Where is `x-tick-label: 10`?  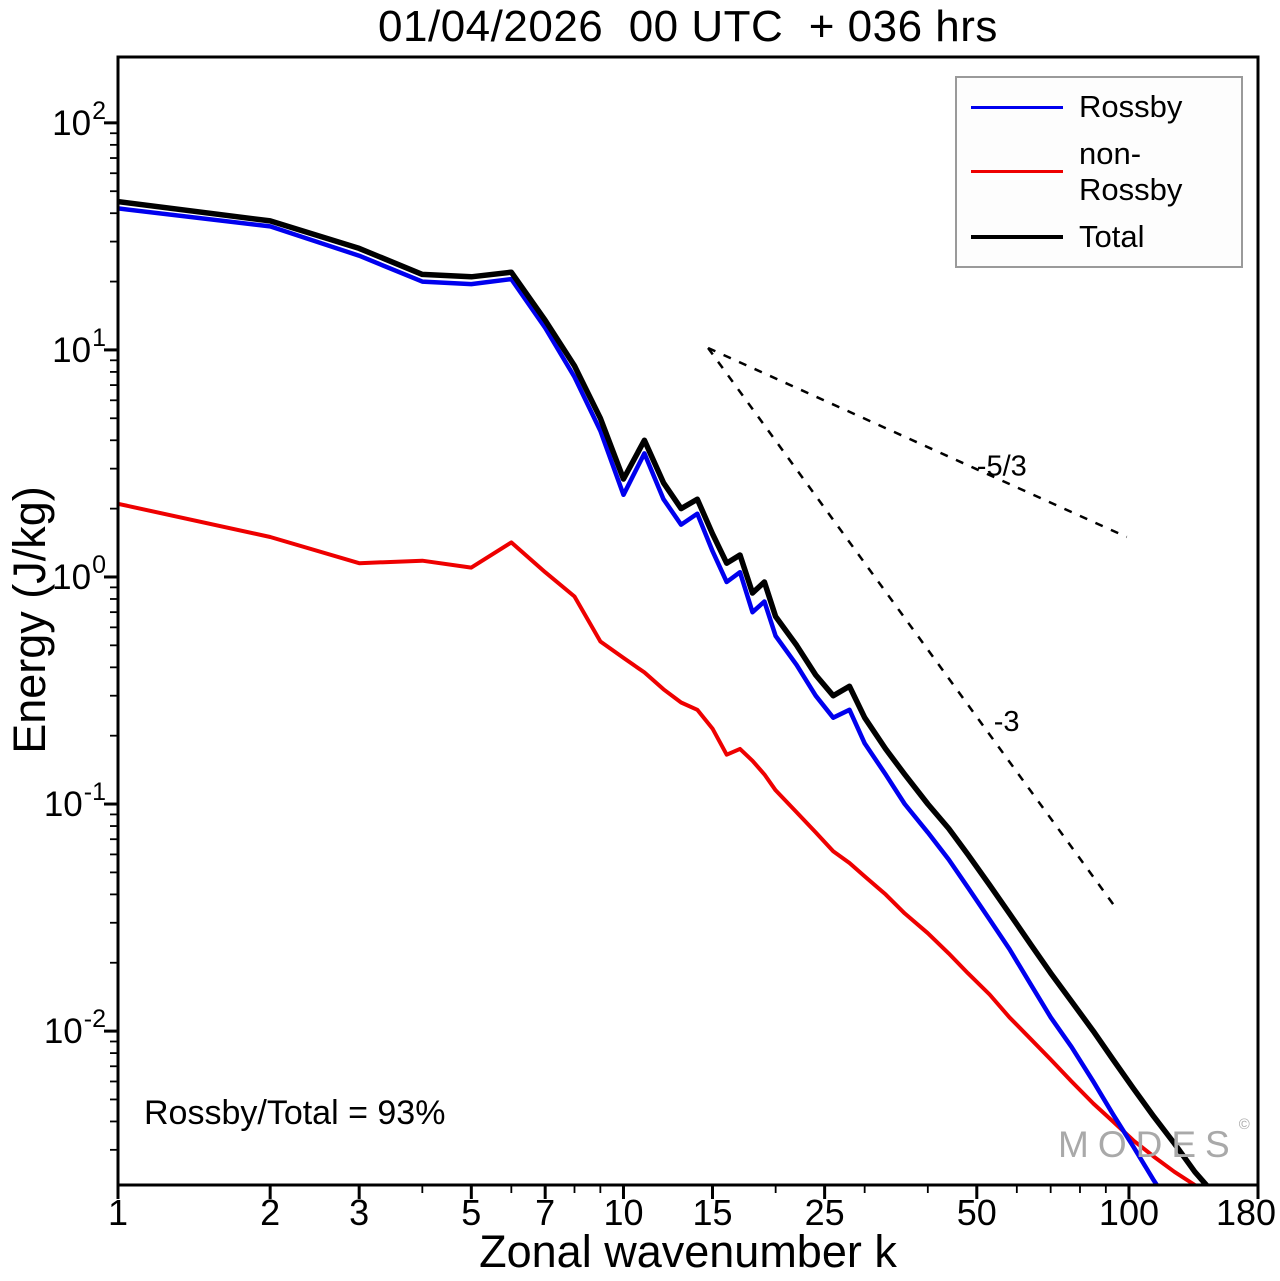 x-tick-label: 10 is located at coordinates (623, 1212).